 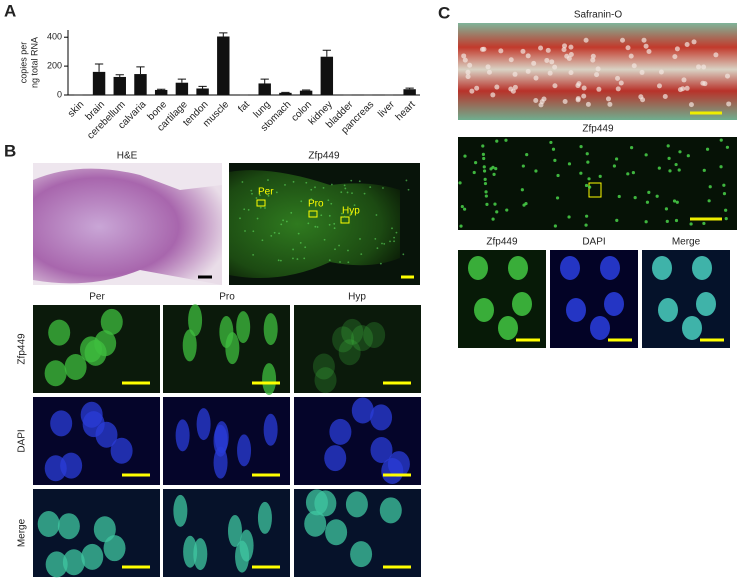 I want to click on region-label: Hyp, so click(x=351, y=211).